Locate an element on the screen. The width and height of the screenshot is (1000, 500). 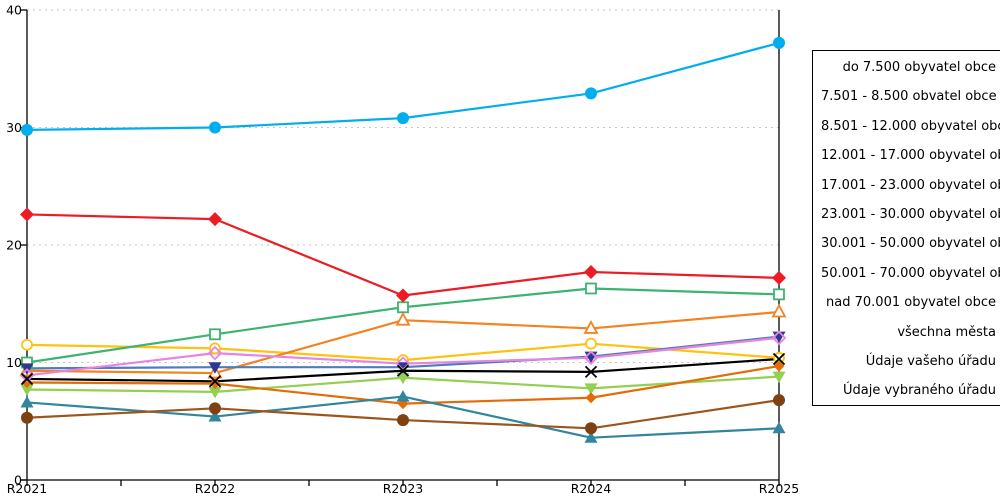
legend-item: 50.001 - 70.000 obyvatel obce is located at coordinates (910, 273).